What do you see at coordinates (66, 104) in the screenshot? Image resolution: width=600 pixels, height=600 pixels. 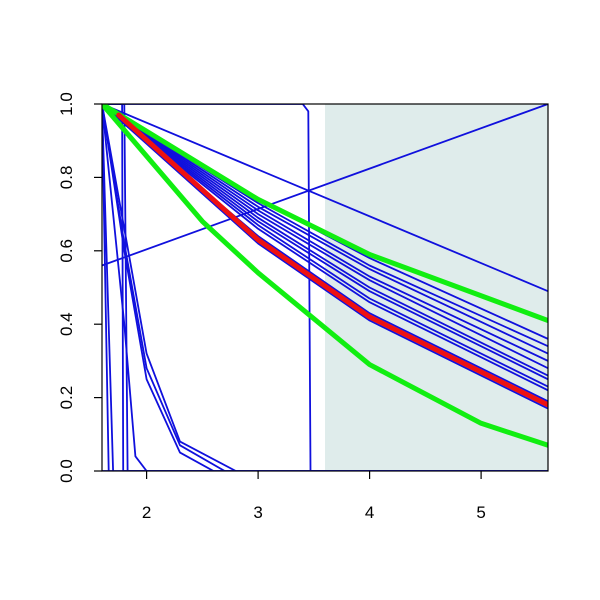 I see `y-tick-label: 1.0` at bounding box center [66, 104].